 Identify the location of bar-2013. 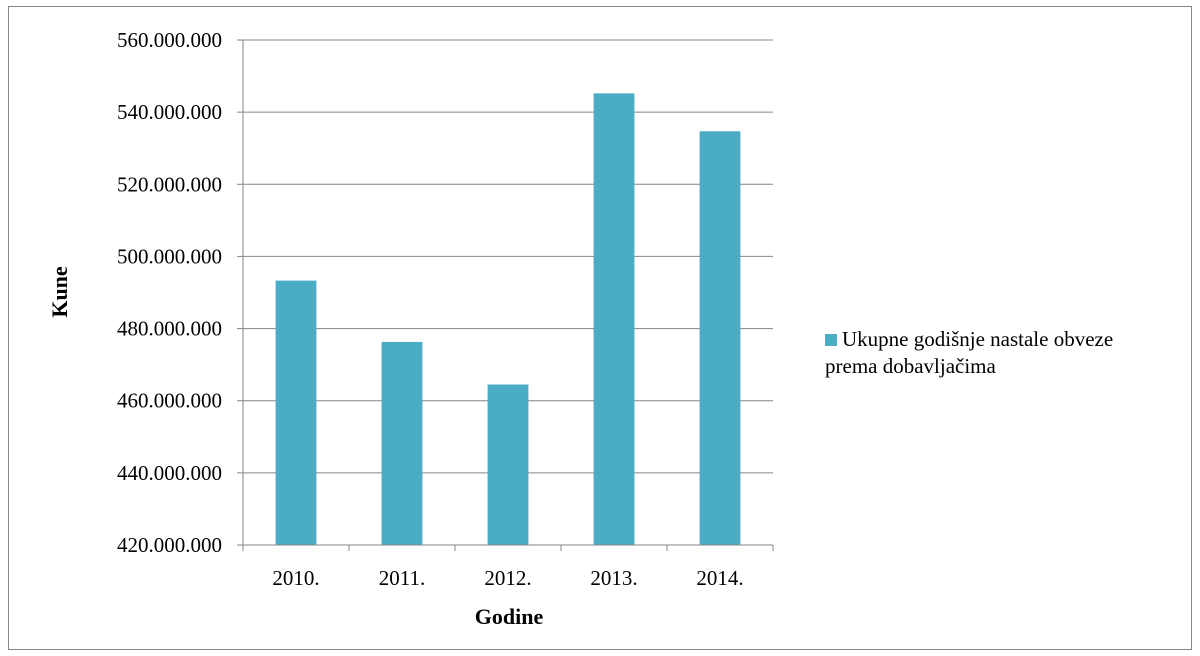
(614, 319).